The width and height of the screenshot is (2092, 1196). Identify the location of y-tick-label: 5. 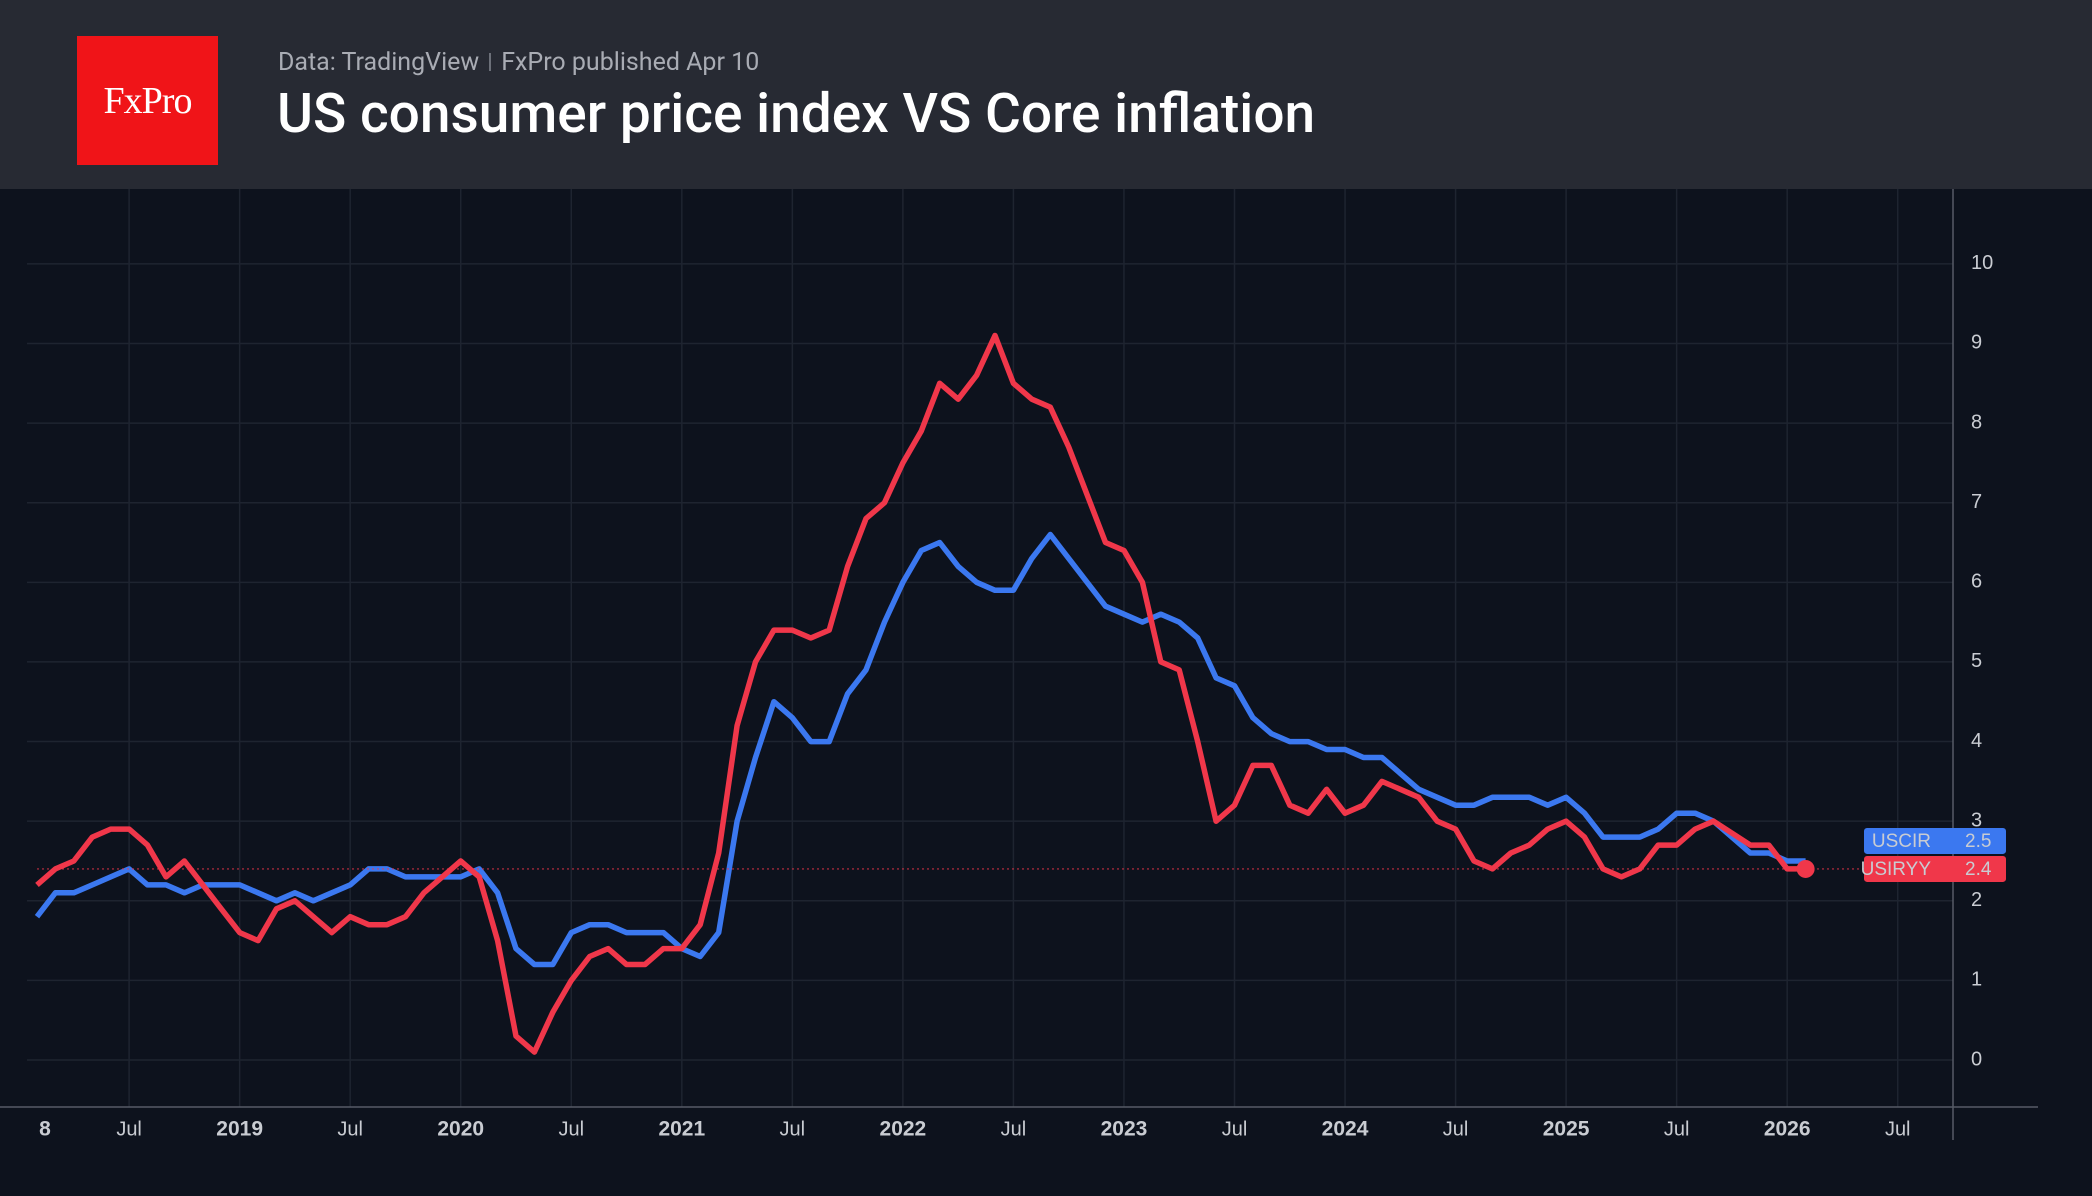
(1976, 661).